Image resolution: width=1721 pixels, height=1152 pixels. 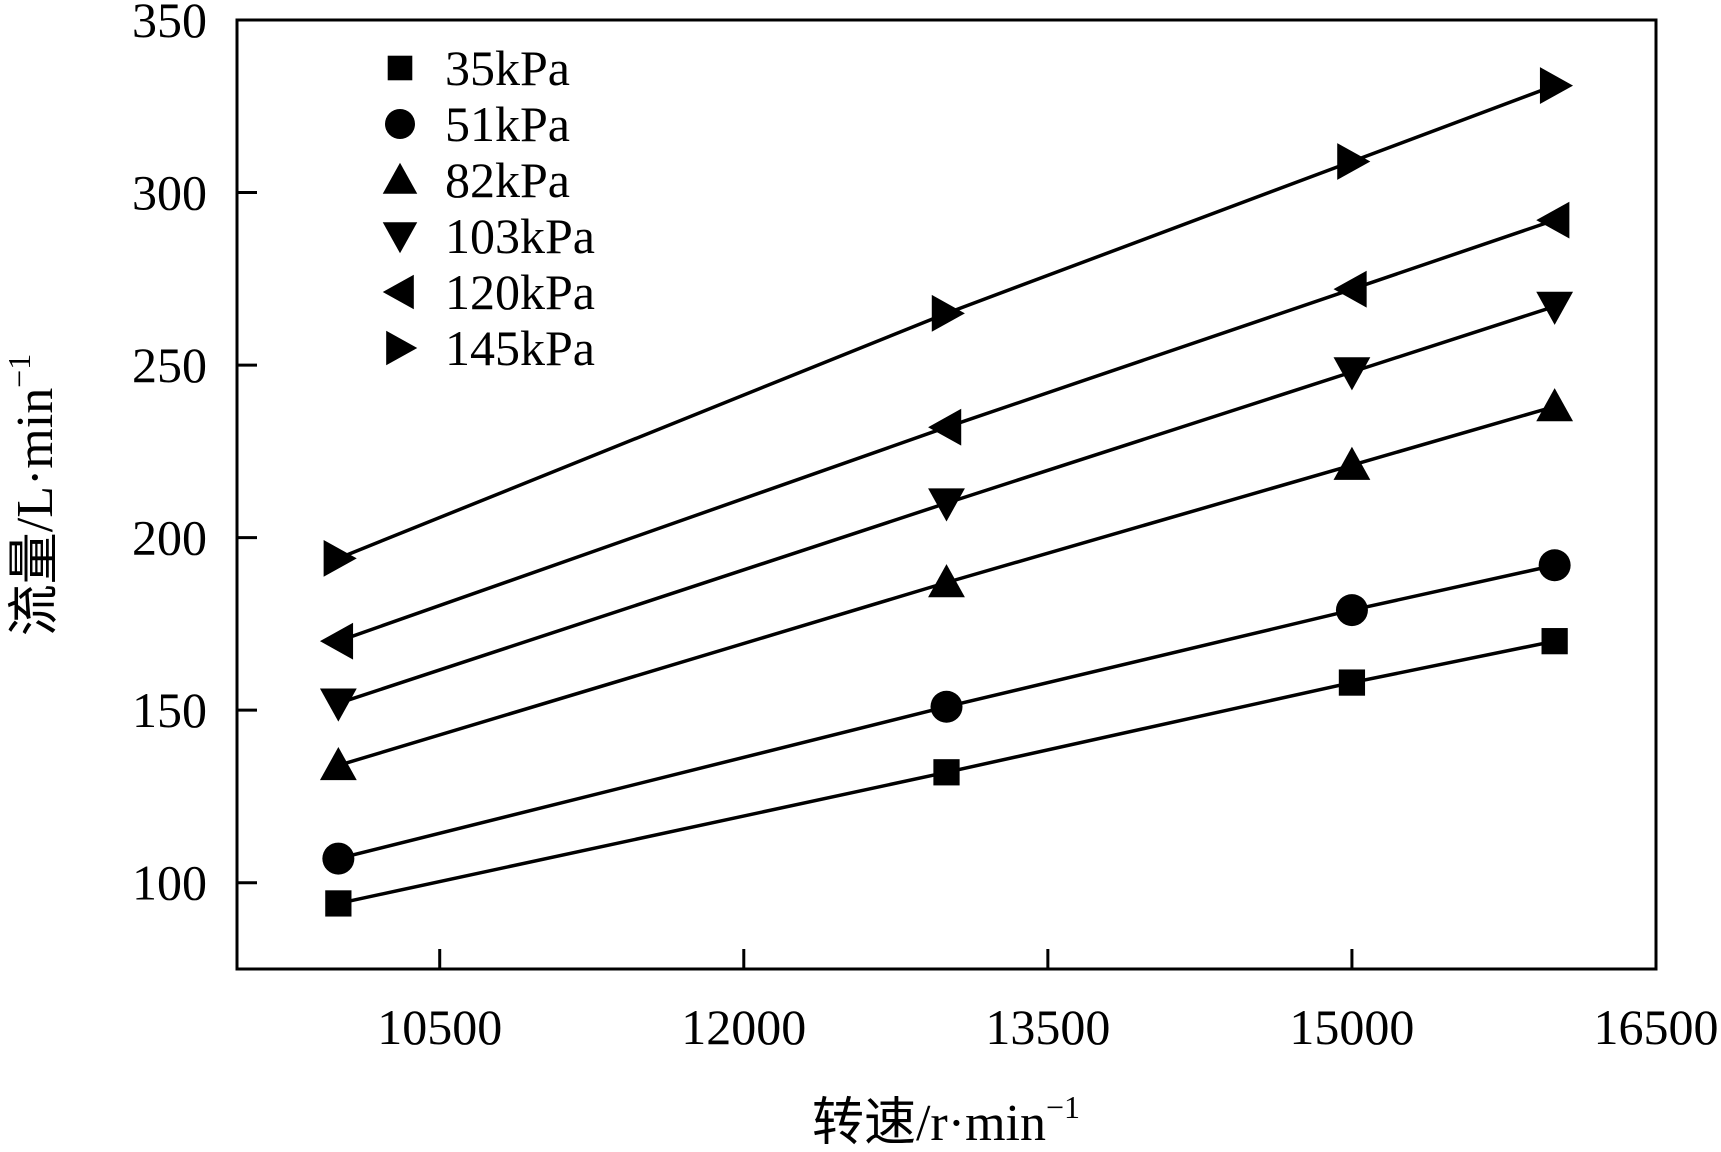 I want to click on x-tick-label: 10500, so click(x=439, y=1027).